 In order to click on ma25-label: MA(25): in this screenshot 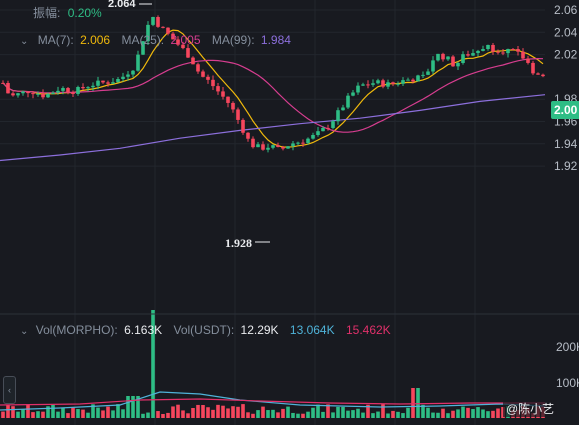, I will do `click(143, 40)`.